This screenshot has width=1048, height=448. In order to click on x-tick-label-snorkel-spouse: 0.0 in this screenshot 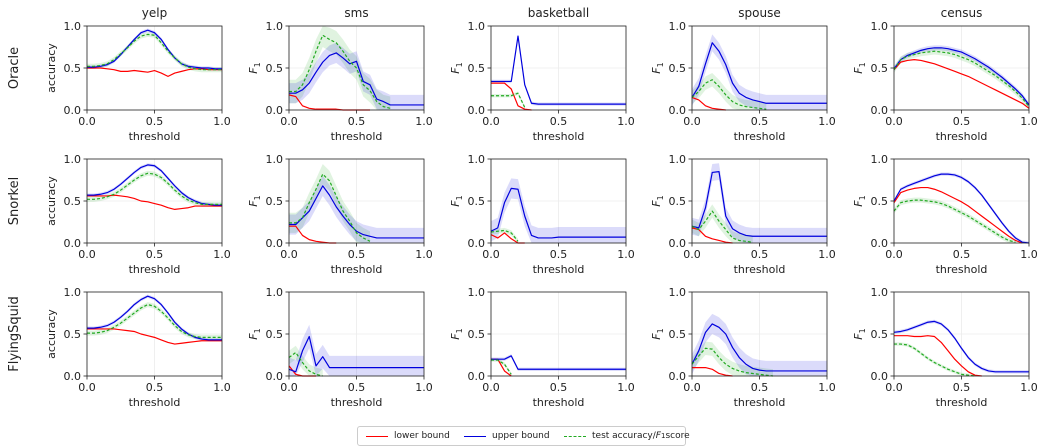, I will do `click(692, 254)`.